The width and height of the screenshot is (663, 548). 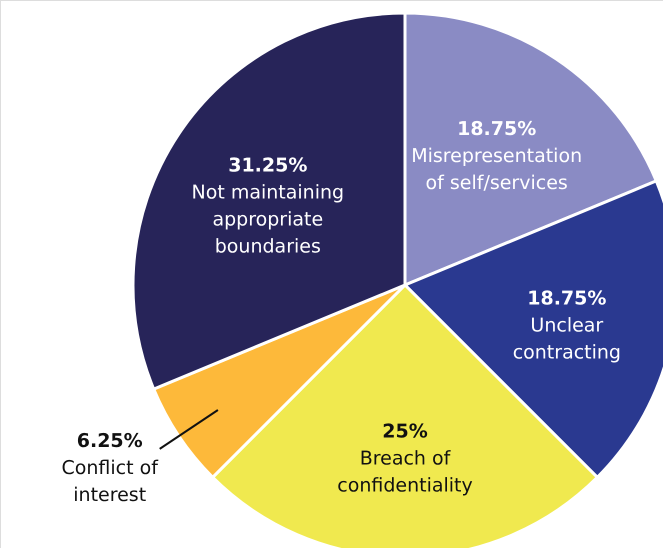 What do you see at coordinates (496, 169) in the screenshot?
I see `slice-label: Misrepresentation of self/services` at bounding box center [496, 169].